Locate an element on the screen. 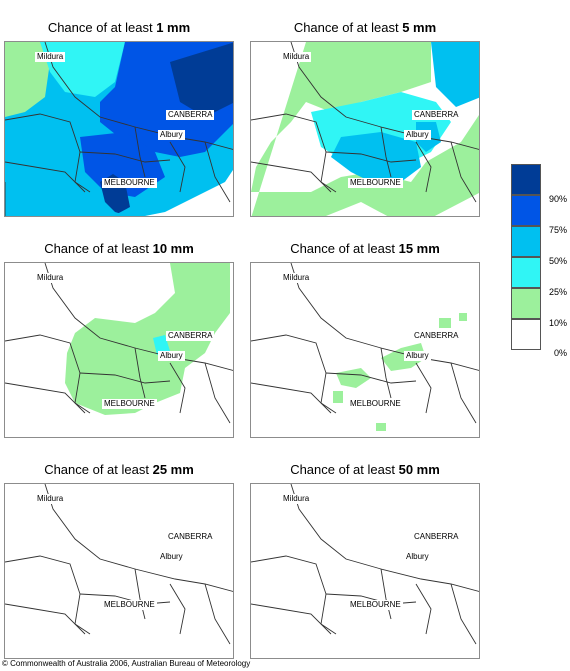 This screenshot has height=671, width=570. panel-title: Chance of at least 1 mm is located at coordinates (119, 27).